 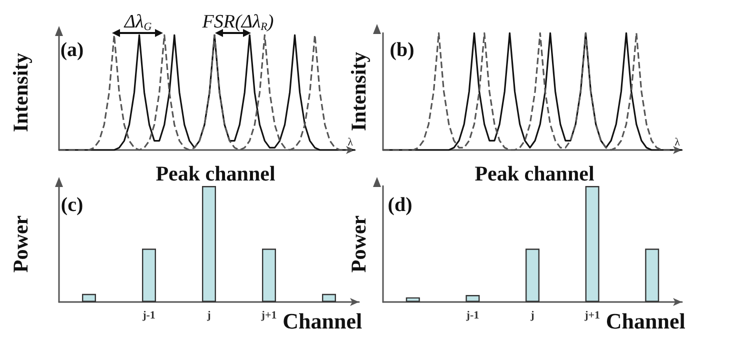 I want to click on annotation: (c), so click(x=72, y=205).